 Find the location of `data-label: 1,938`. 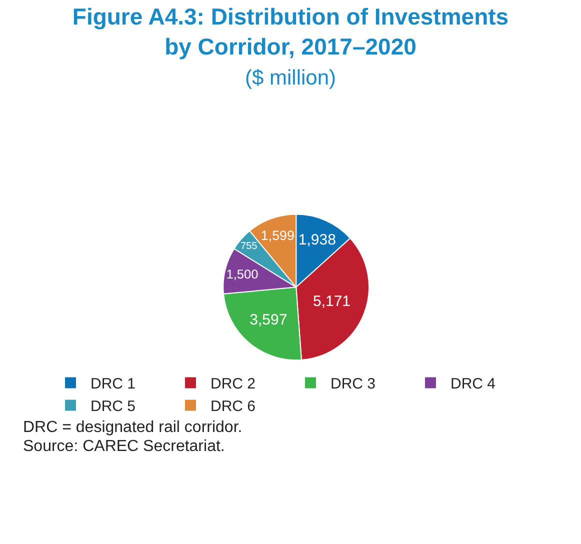

data-label: 1,938 is located at coordinates (317, 239).